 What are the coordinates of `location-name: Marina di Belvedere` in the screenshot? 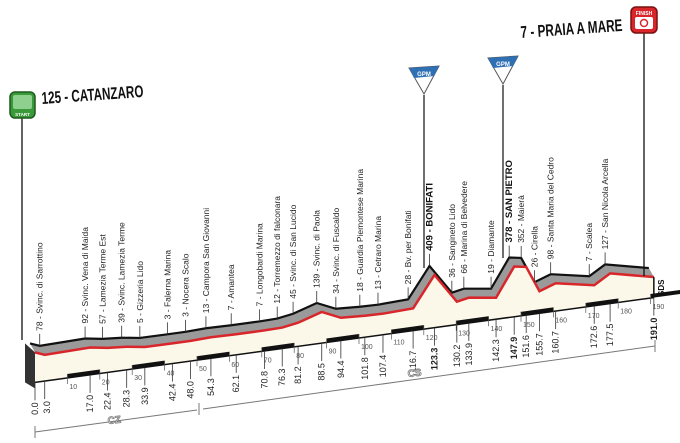 It's located at (464, 219).